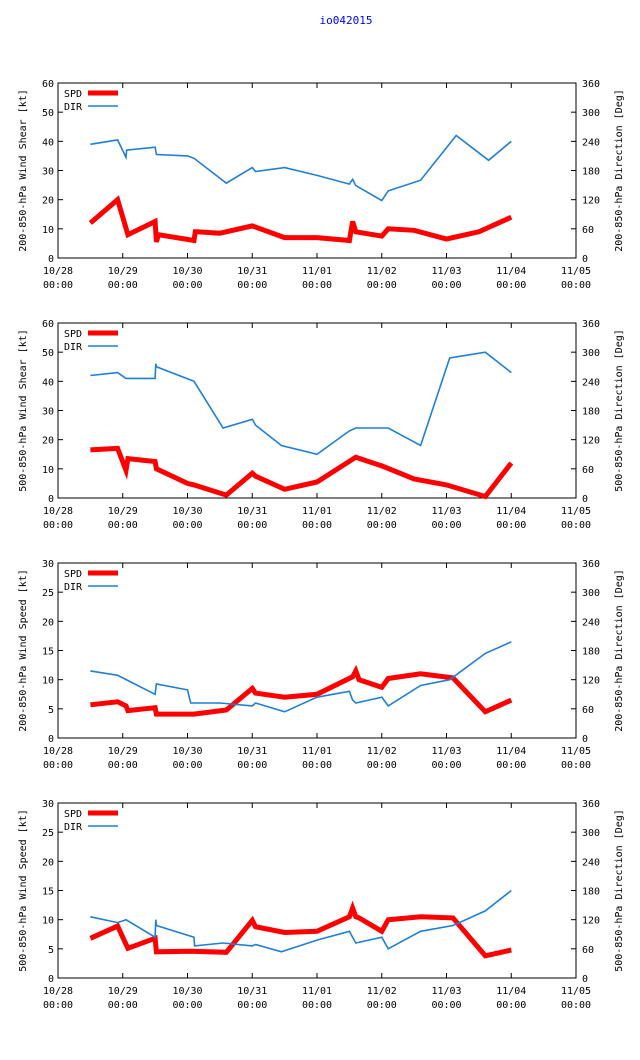 The height and width of the screenshot is (1060, 640). I want to click on left-tick-label: 20, so click(48, 622).